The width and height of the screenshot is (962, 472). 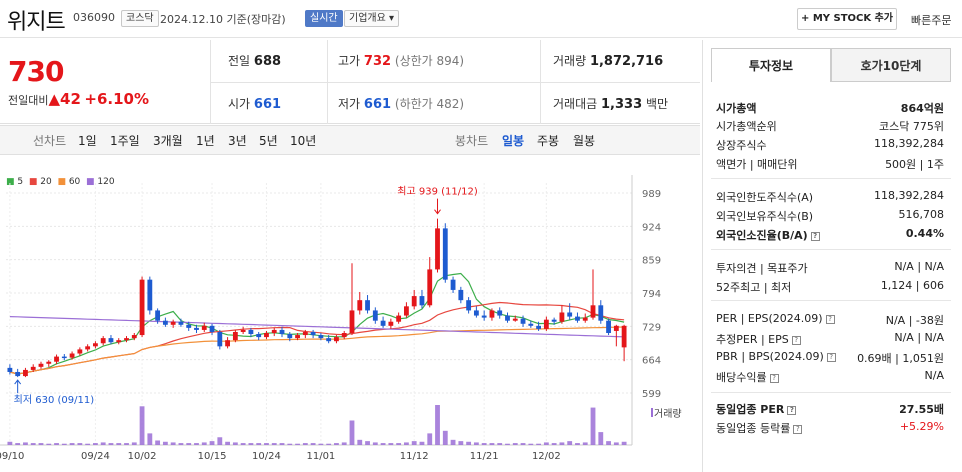 I want to click on x-tick-label: 09/10, so click(x=12, y=456).